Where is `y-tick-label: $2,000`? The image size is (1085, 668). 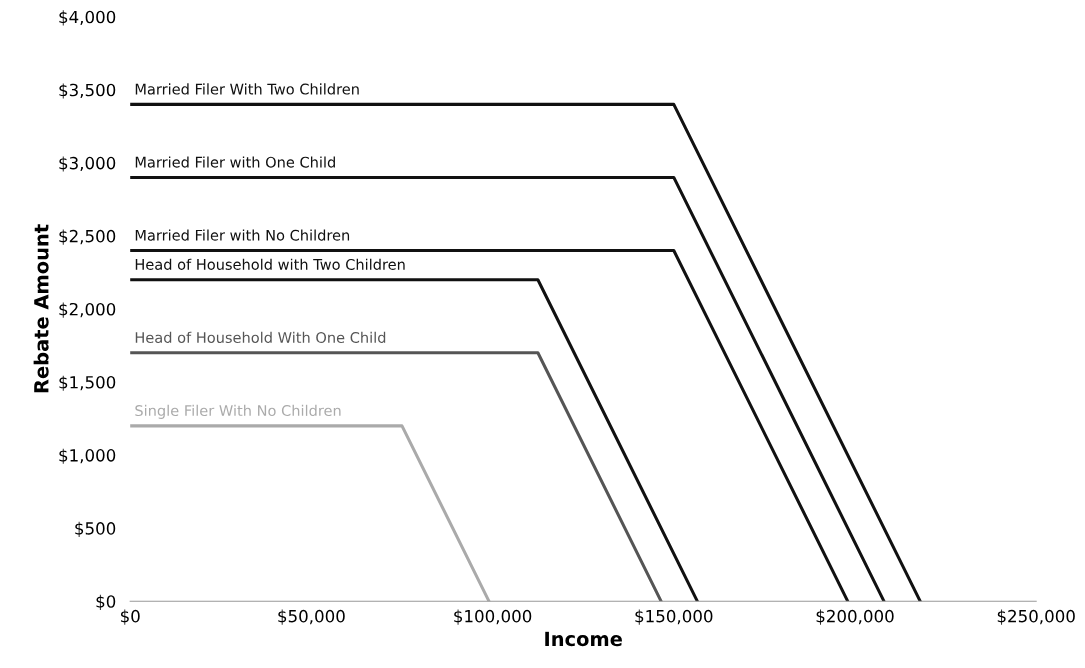 y-tick-label: $2,000 is located at coordinates (87, 310).